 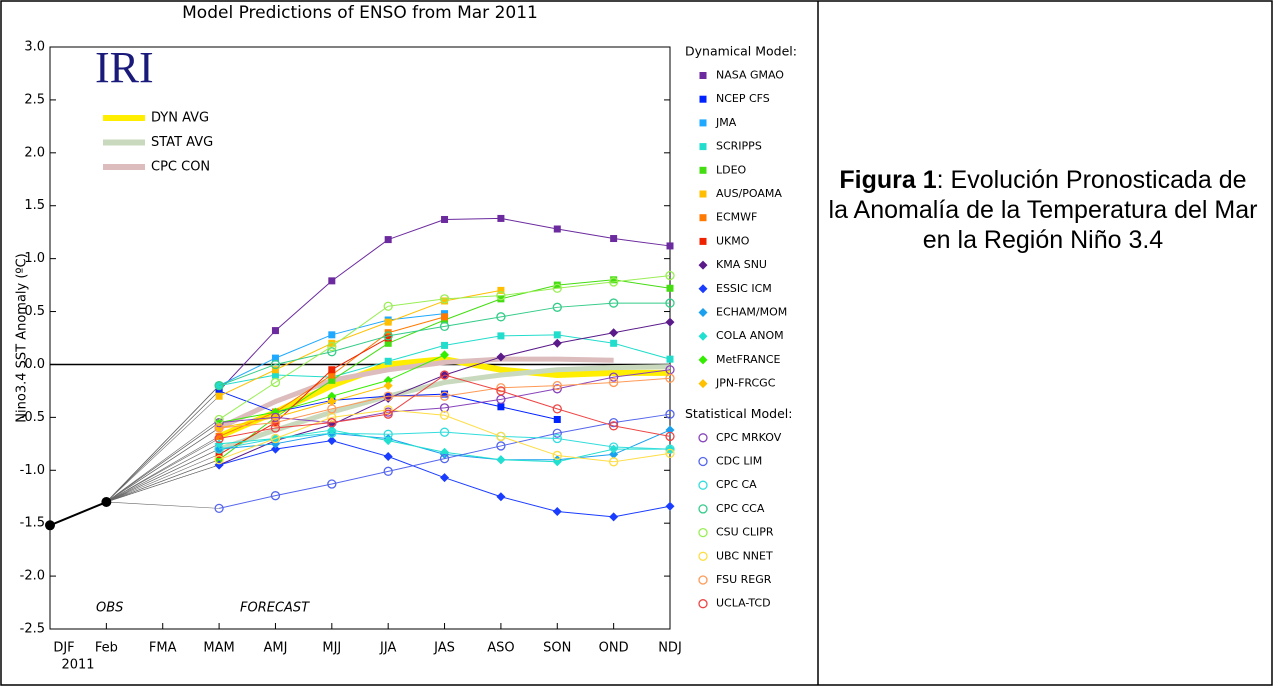 What do you see at coordinates (78, 514) in the screenshot?
I see `observed-line` at bounding box center [78, 514].